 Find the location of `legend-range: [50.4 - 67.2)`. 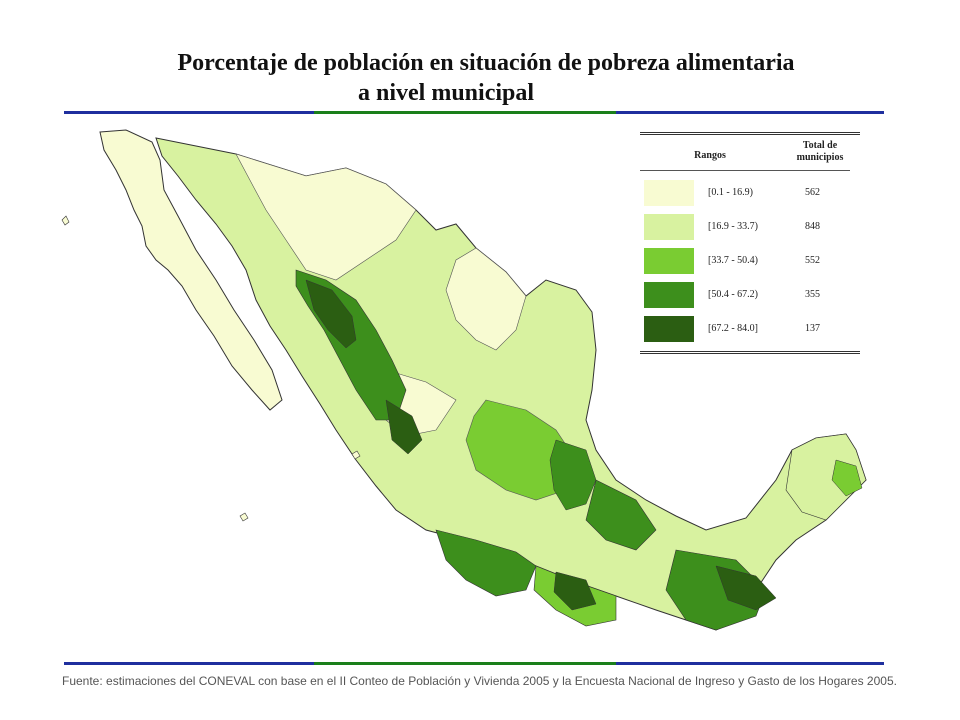

legend-range: [50.4 - 67.2) is located at coordinates (733, 294).